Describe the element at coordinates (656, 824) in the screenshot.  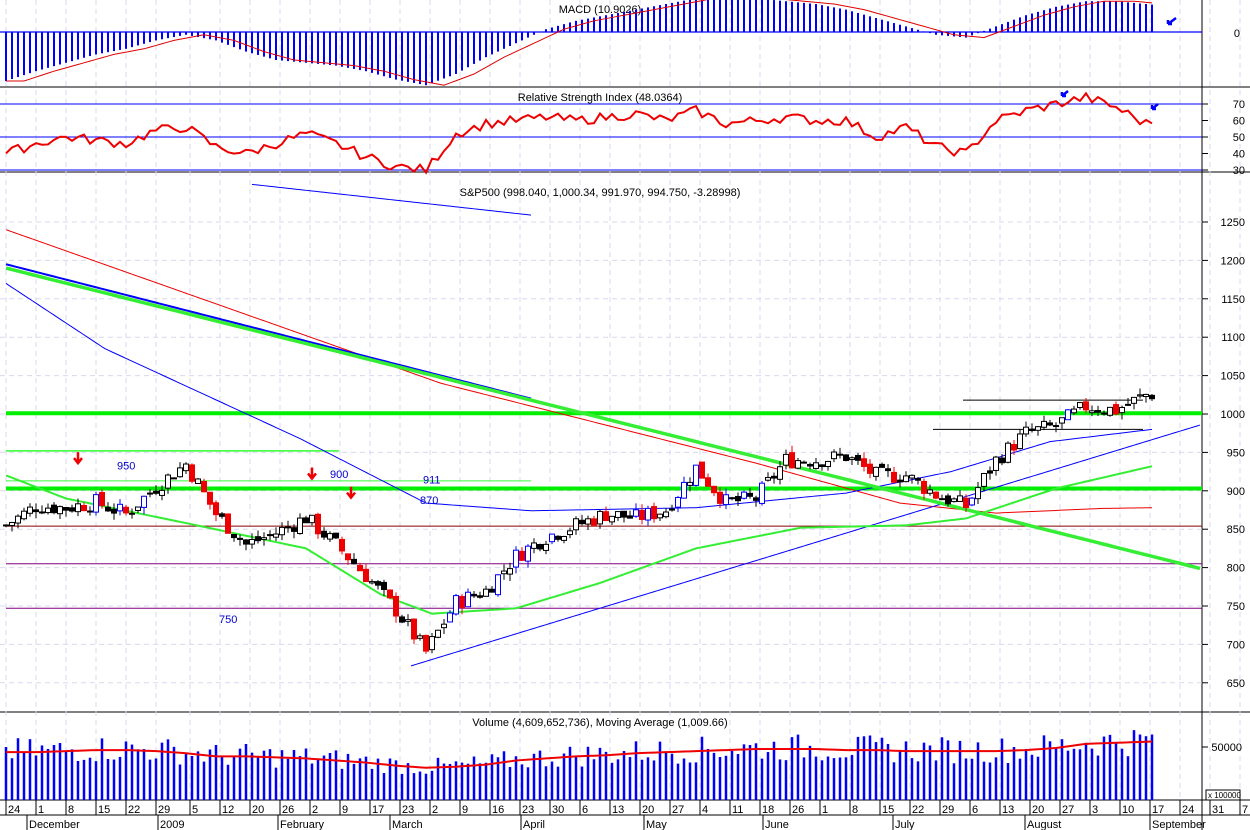
I see `month-label: May` at that location.